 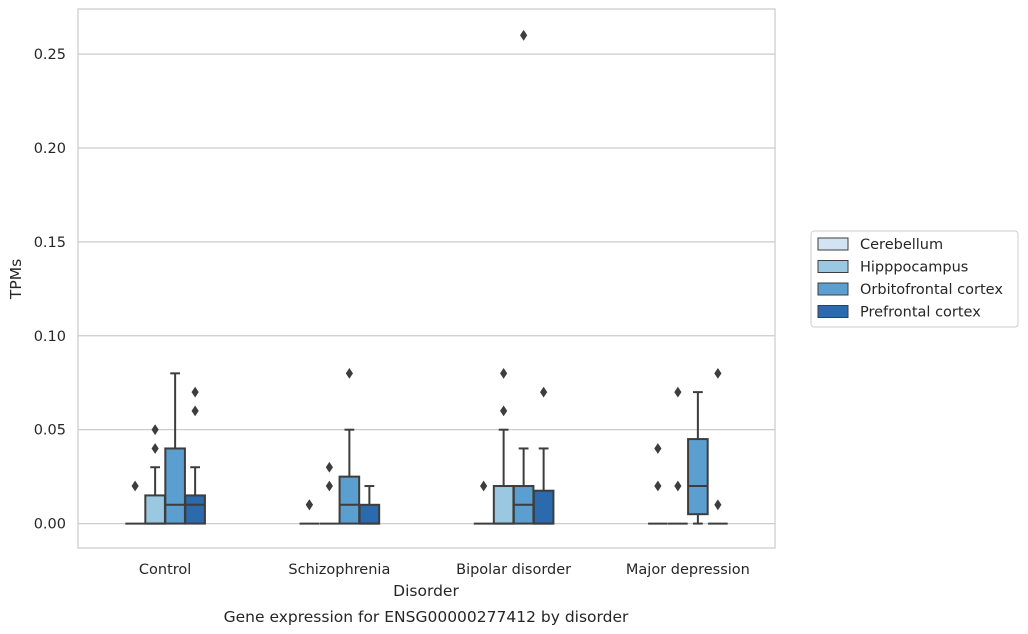 What do you see at coordinates (513, 570) in the screenshot?
I see `x-tick-label: Bipolar disorder` at bounding box center [513, 570].